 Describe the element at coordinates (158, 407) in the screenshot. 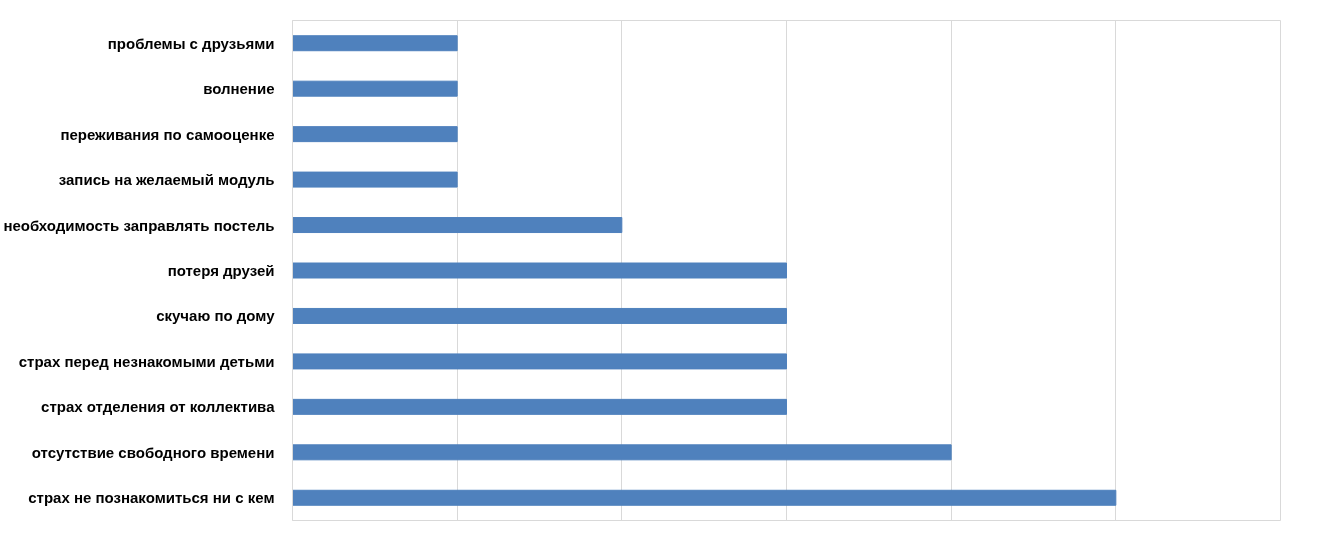

I see `y-tick-label: страх отделения от коллектива` at that location.